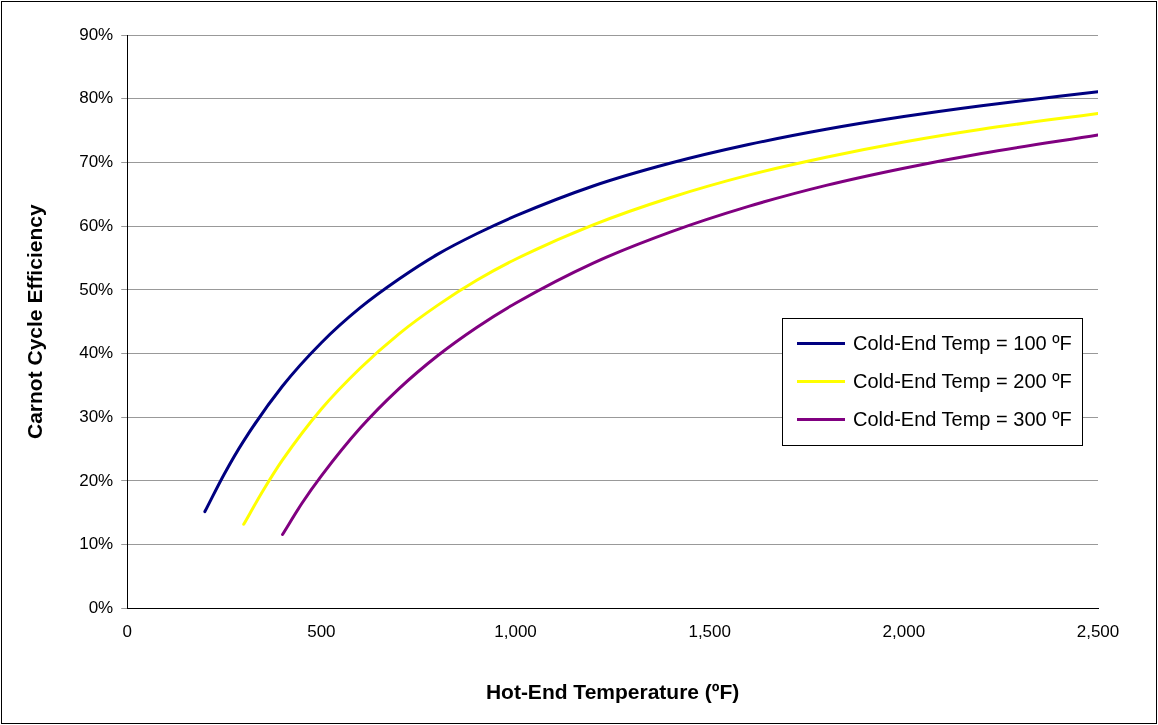 The height and width of the screenshot is (725, 1158). What do you see at coordinates (35, 321) in the screenshot?
I see `y-axis-title: Carnot Cycle Efficiency` at bounding box center [35, 321].